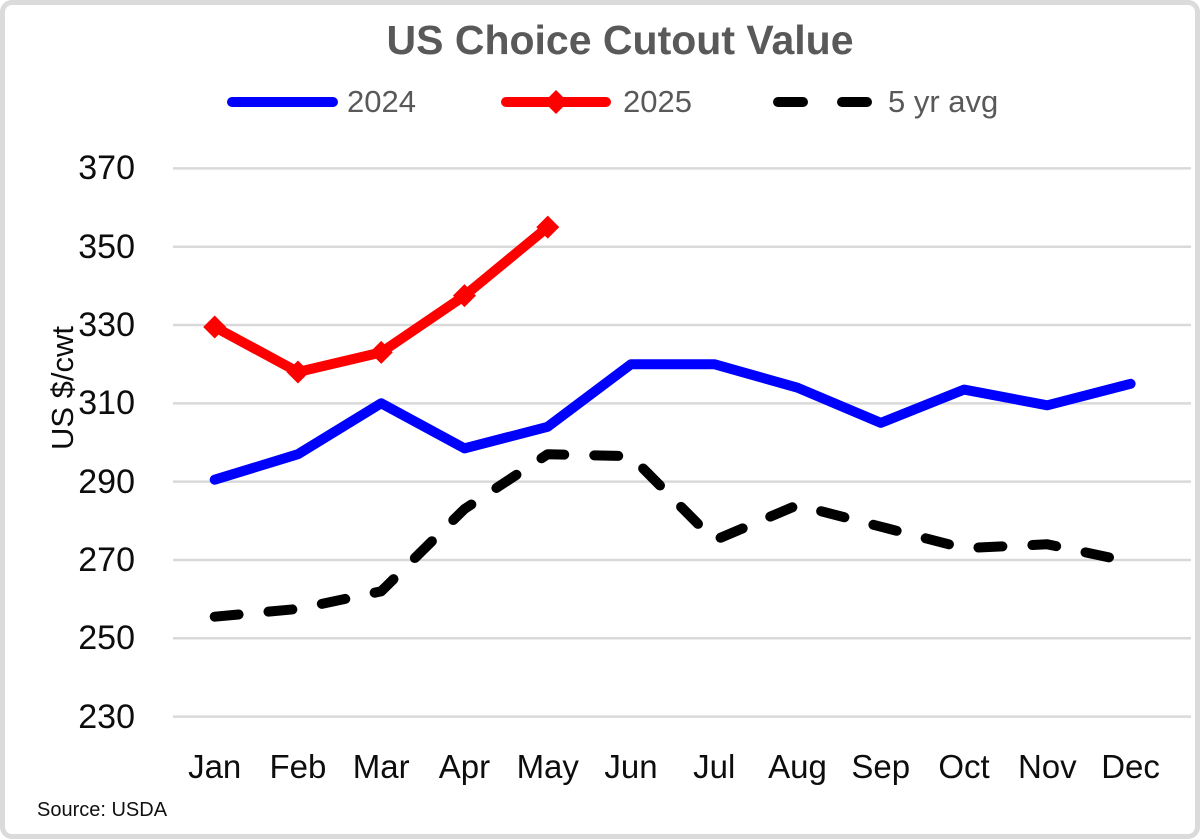  Describe the element at coordinates (106, 481) in the screenshot. I see `y-tick-label-290: 290` at that location.